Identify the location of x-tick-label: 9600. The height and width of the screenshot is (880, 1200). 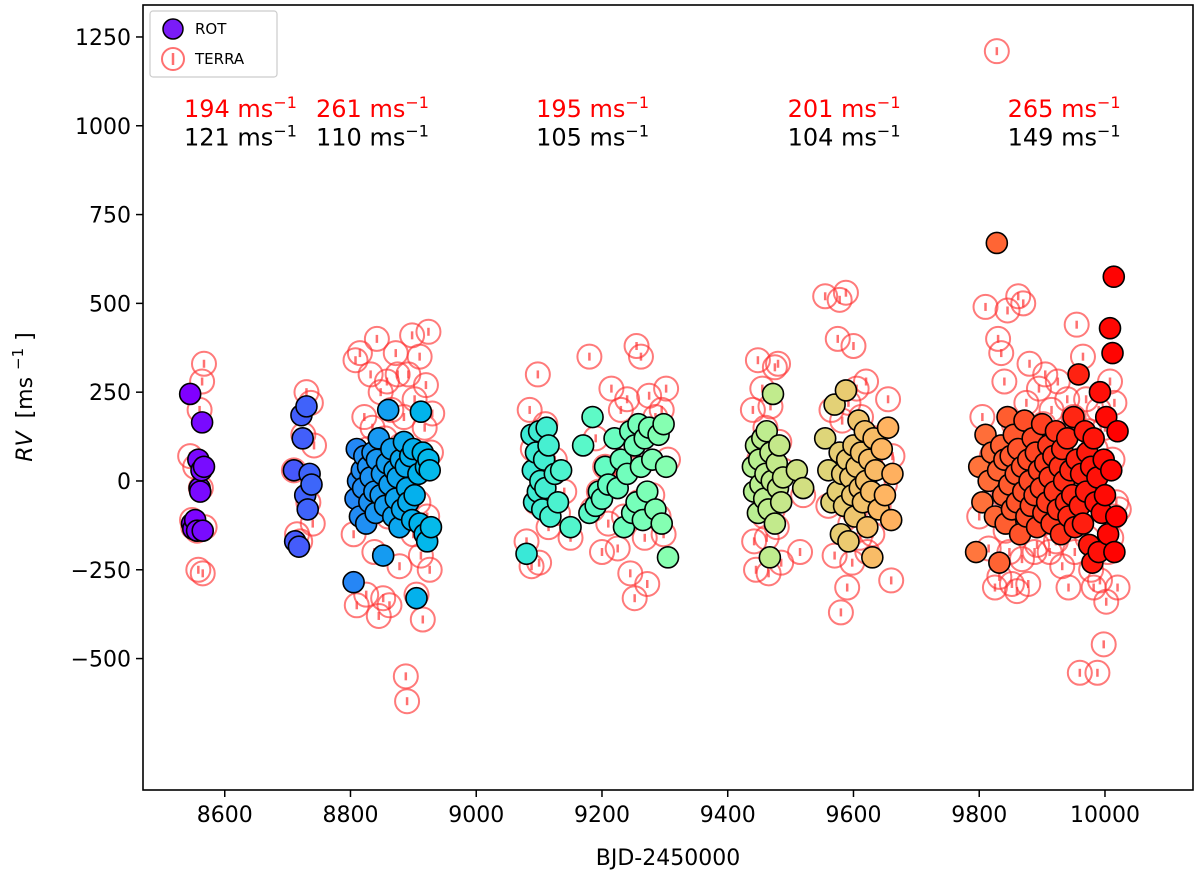
(853, 815).